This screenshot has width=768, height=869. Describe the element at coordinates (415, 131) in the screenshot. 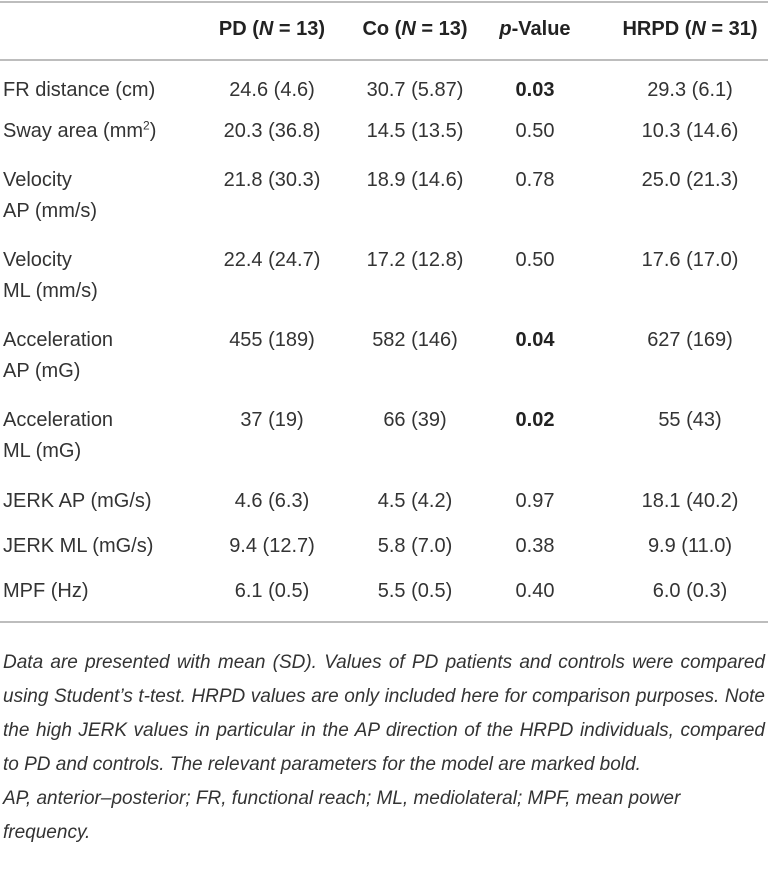

I see `cell-co: 14.5 (13.5)` at that location.